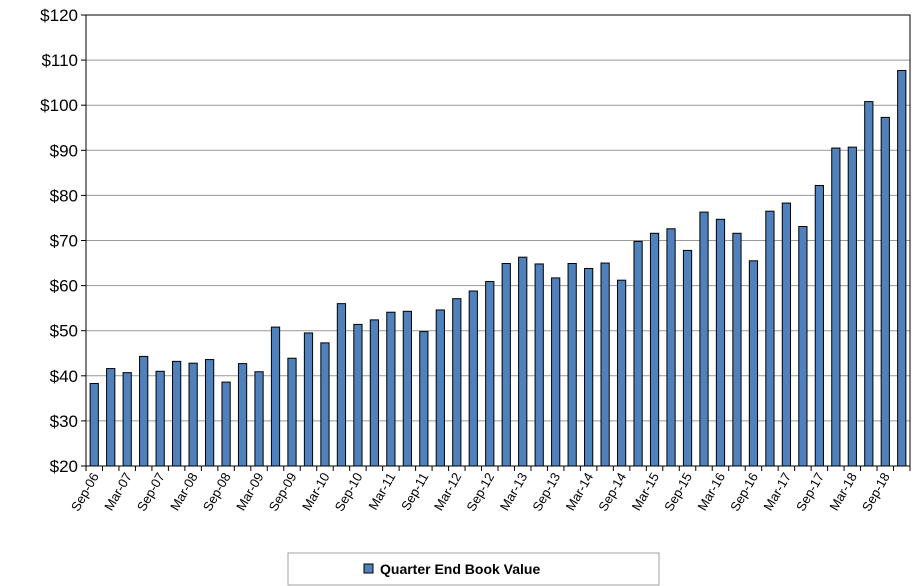 The width and height of the screenshot is (921, 586). I want to click on x-tick-label: Mar-10, so click(316, 491).